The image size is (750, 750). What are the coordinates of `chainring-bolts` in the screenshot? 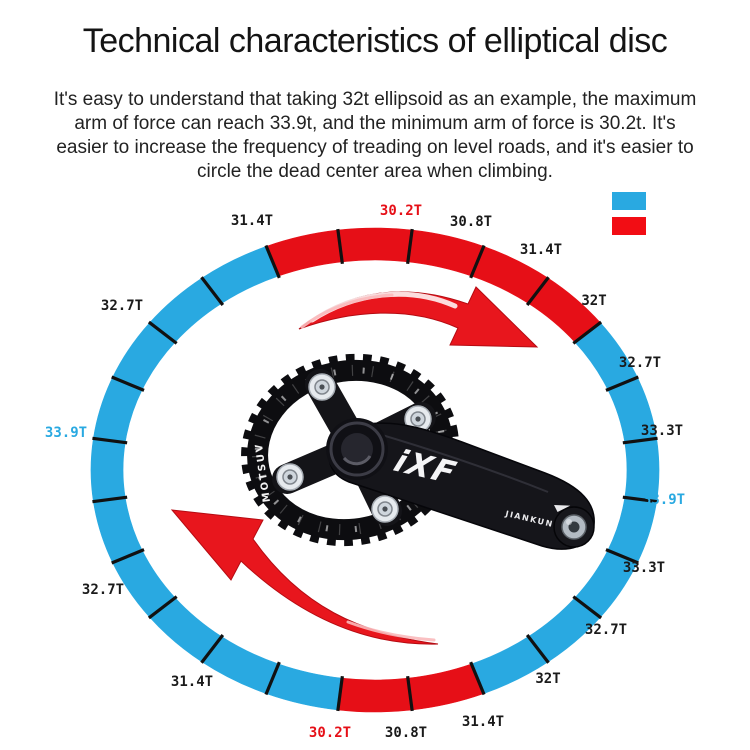 It's located at (354, 448).